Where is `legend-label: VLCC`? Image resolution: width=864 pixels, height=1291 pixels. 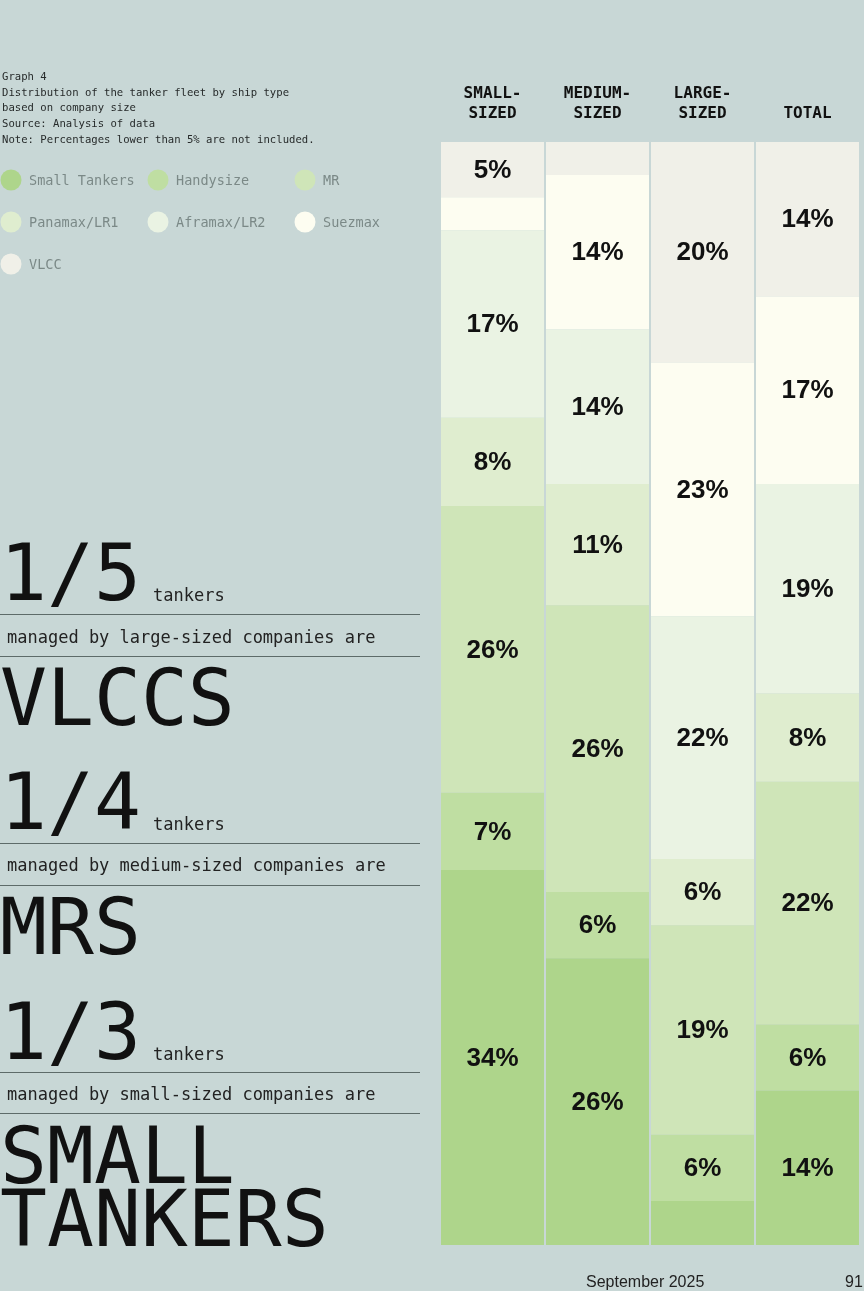 legend-label: VLCC is located at coordinates (45, 263).